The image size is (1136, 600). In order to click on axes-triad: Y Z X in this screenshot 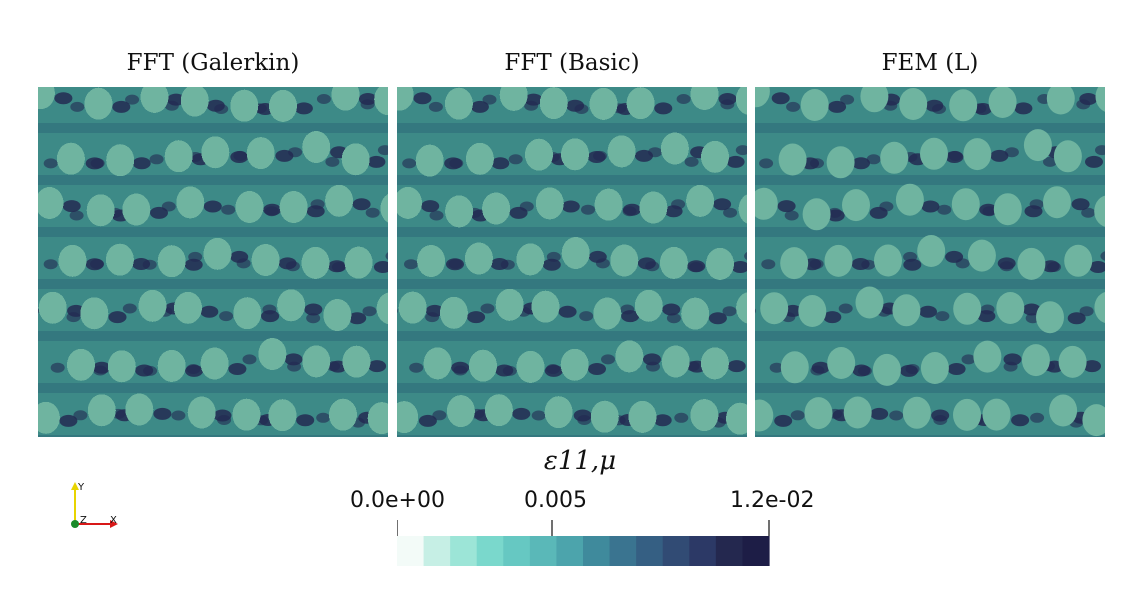, I will do `click(94, 505)`.